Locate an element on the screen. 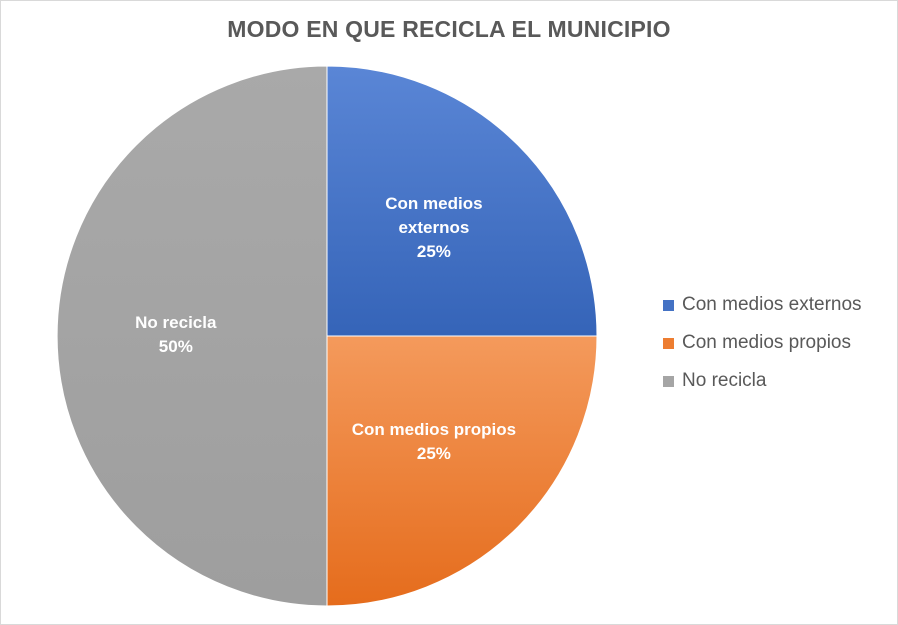 Image resolution: width=898 pixels, height=625 pixels. chart-title: MODO EN QUE RECICLA EL MUNICIPIO is located at coordinates (449, 29).